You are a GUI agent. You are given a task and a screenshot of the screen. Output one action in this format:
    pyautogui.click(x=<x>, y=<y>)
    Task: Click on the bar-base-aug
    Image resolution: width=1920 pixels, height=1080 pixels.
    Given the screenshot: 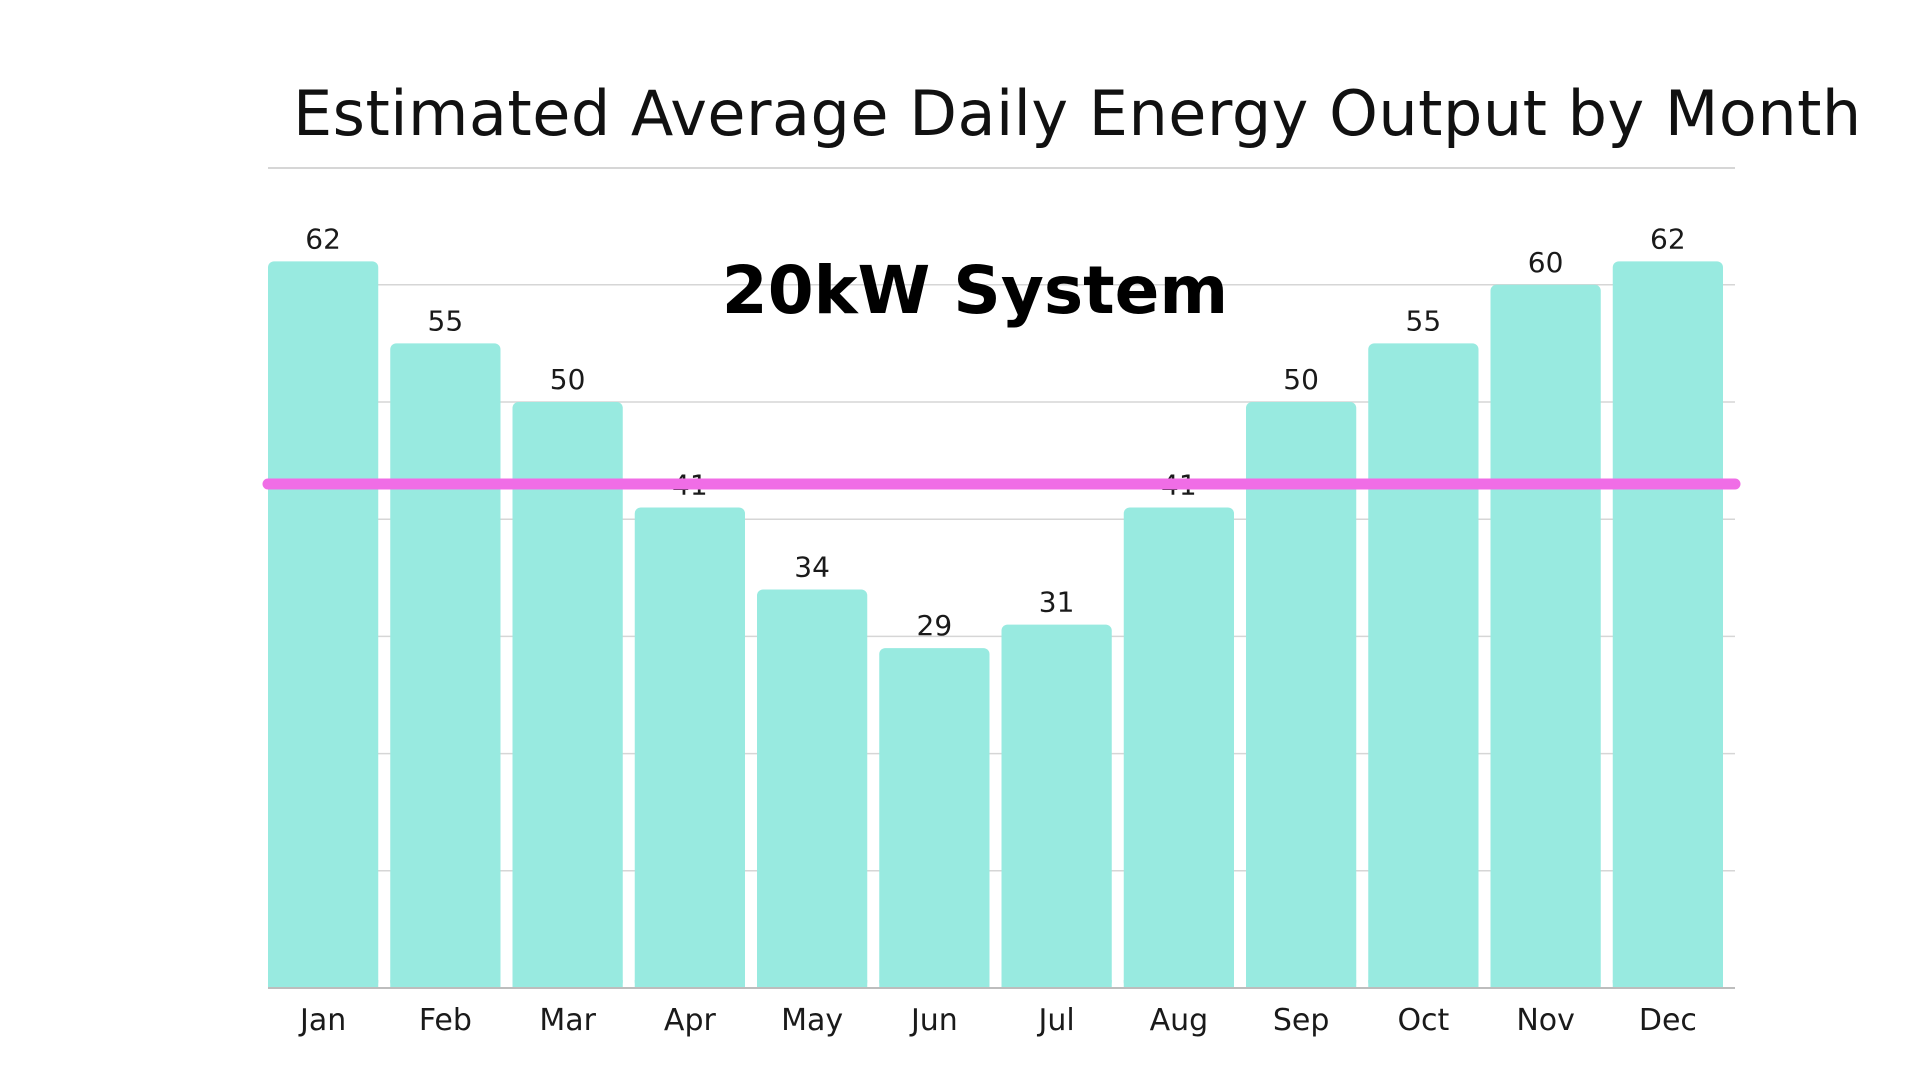 What is the action you would take?
    pyautogui.click(x=1178, y=984)
    